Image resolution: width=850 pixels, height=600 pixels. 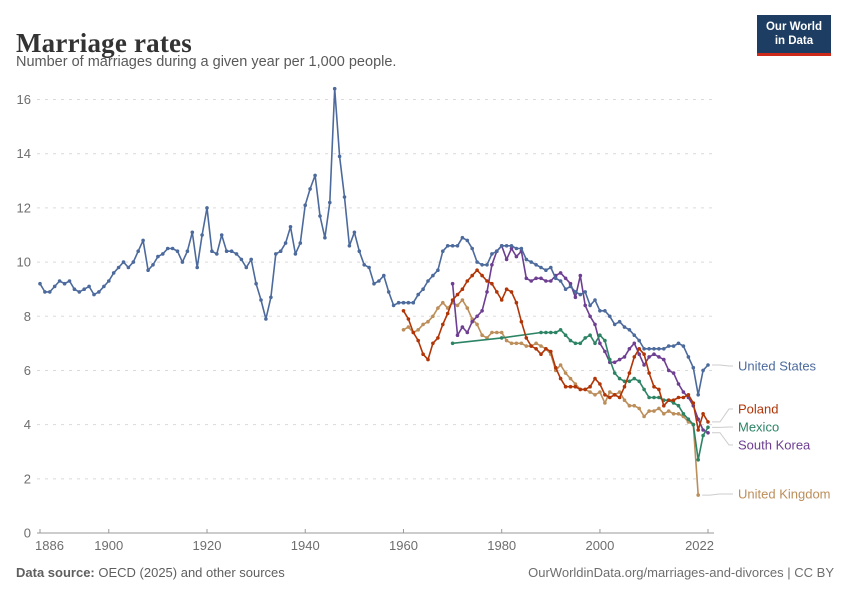 What do you see at coordinates (784, 494) in the screenshot?
I see `legend-label-united-kingdom: United Kingdom` at bounding box center [784, 494].